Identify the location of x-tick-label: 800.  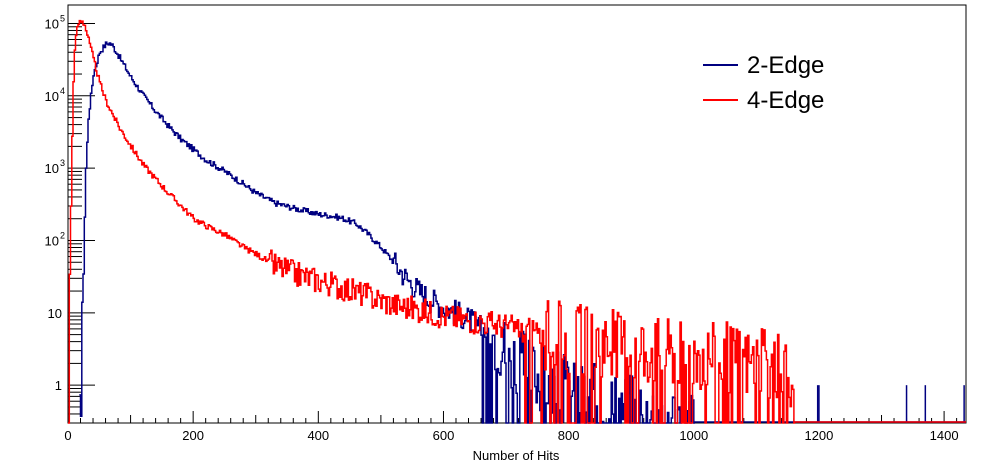
(569, 435).